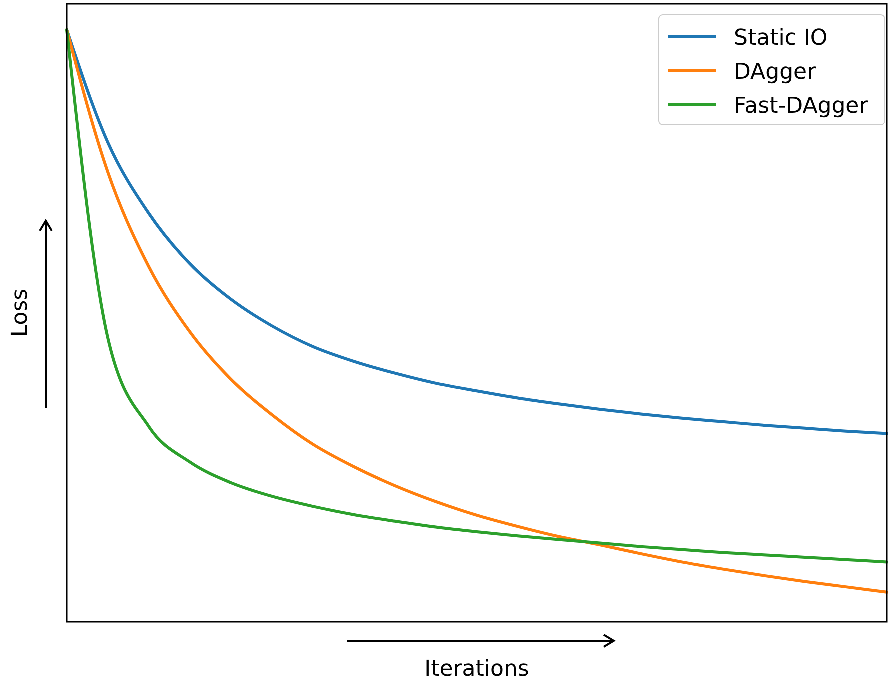  What do you see at coordinates (802, 106) in the screenshot?
I see `legend-label: Fast-DAgger` at bounding box center [802, 106].